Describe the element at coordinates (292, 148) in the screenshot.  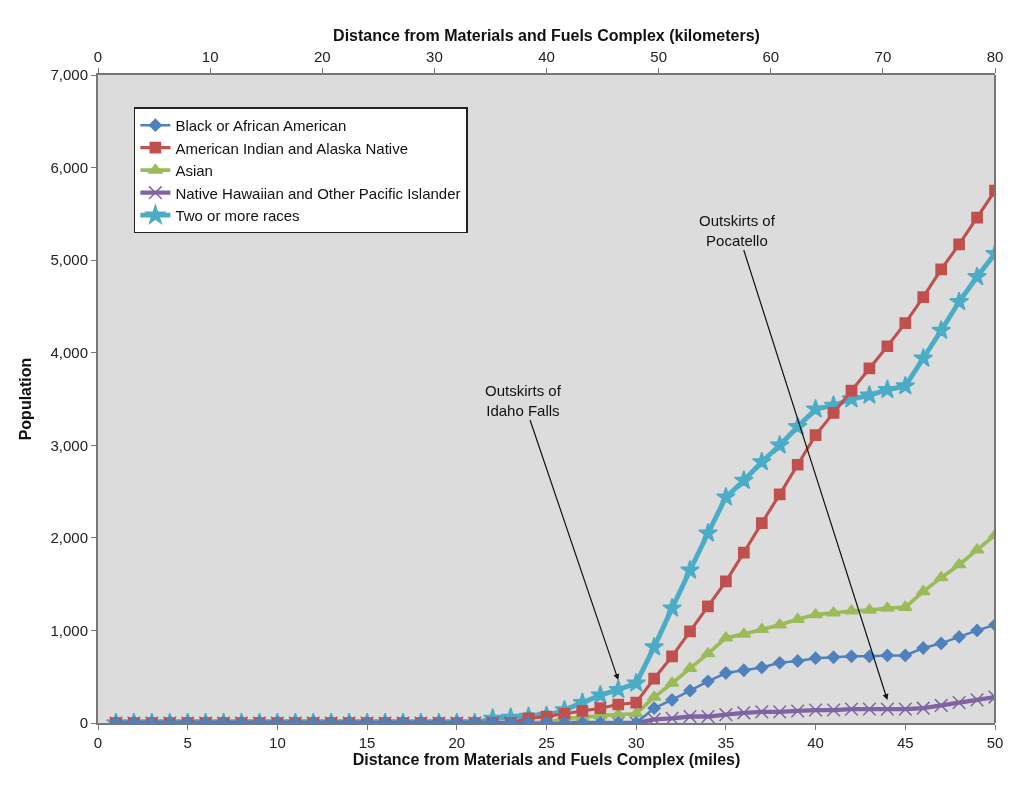
I see `legend-label: American Indian and Alaska Native` at that location.